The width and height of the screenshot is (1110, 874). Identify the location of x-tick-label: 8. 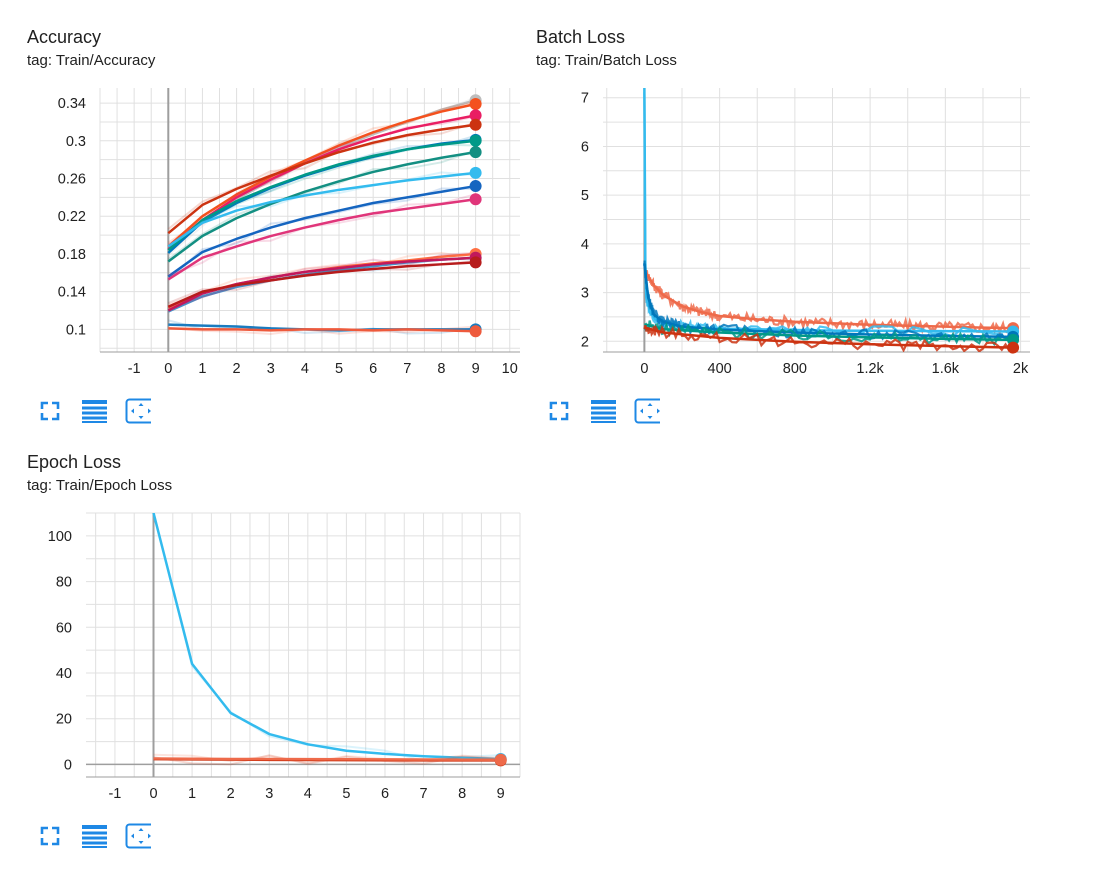
(441, 369).